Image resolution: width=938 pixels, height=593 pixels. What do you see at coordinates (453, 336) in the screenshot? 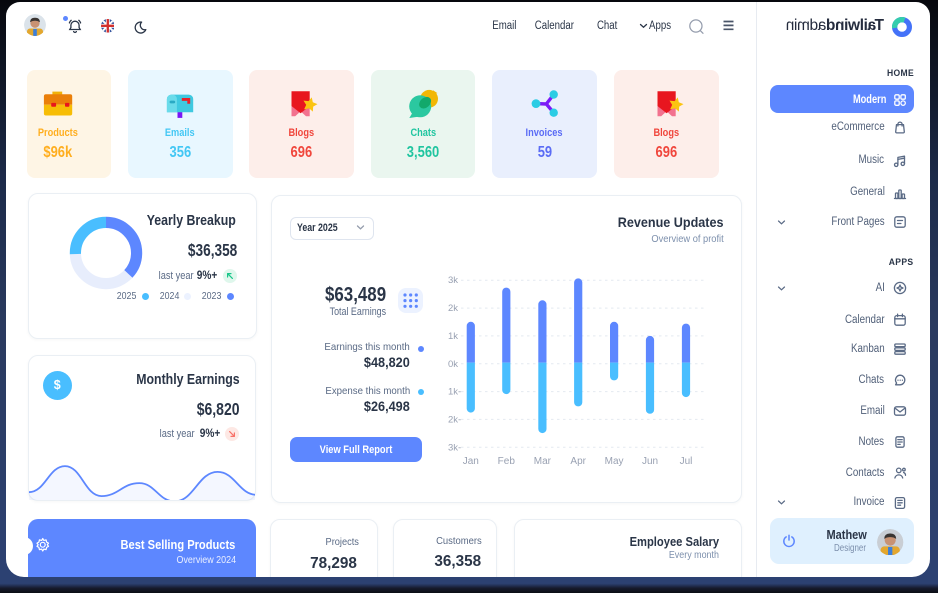
I see `svg-text: 1k` at bounding box center [453, 336].